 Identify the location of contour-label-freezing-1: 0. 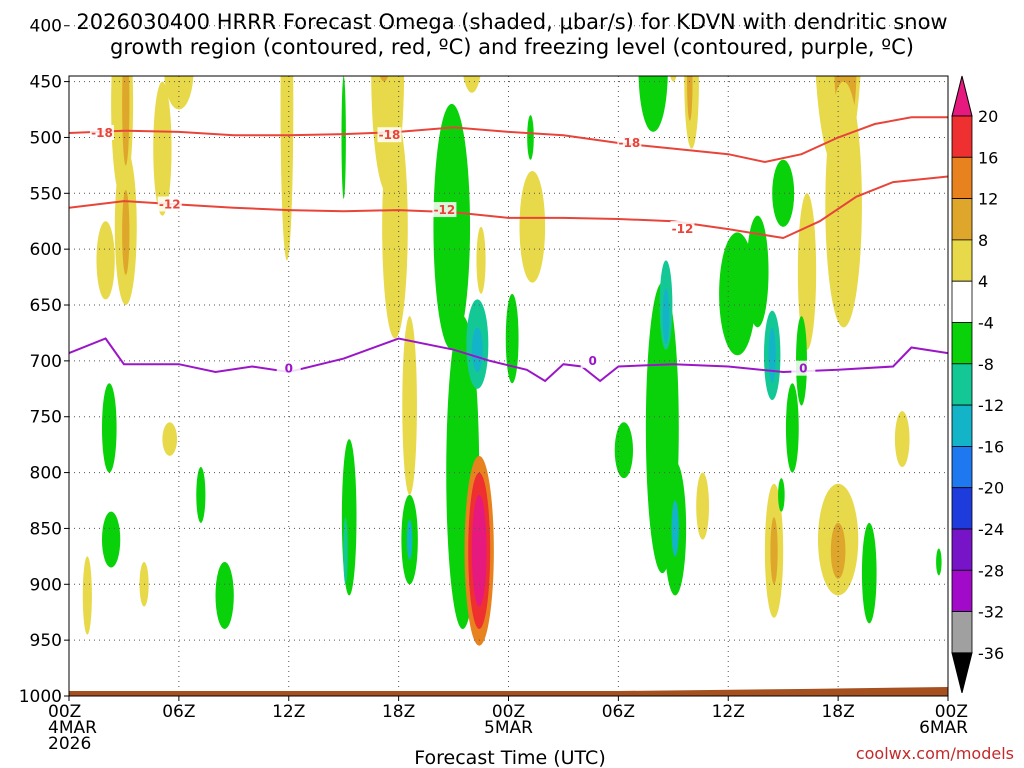
(593, 361).